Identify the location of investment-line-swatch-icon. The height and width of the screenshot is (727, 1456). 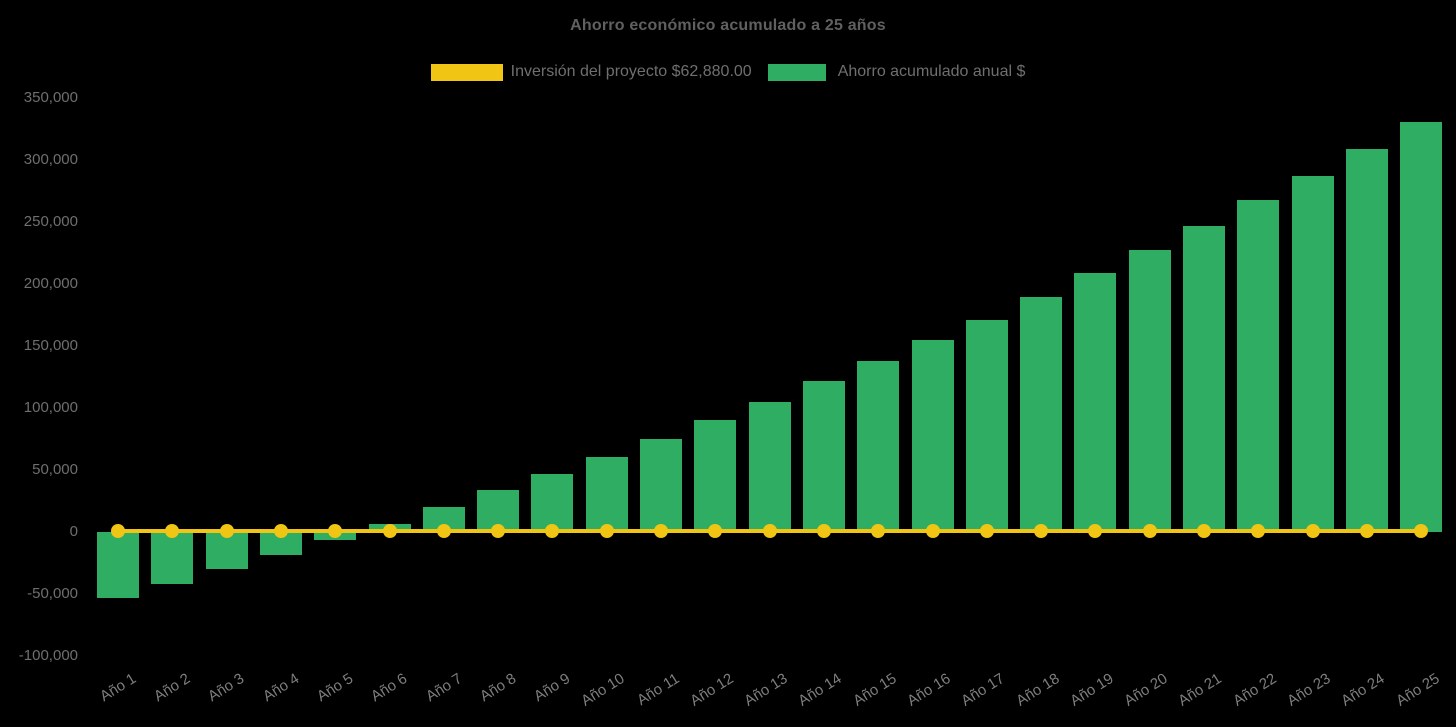
(466, 72).